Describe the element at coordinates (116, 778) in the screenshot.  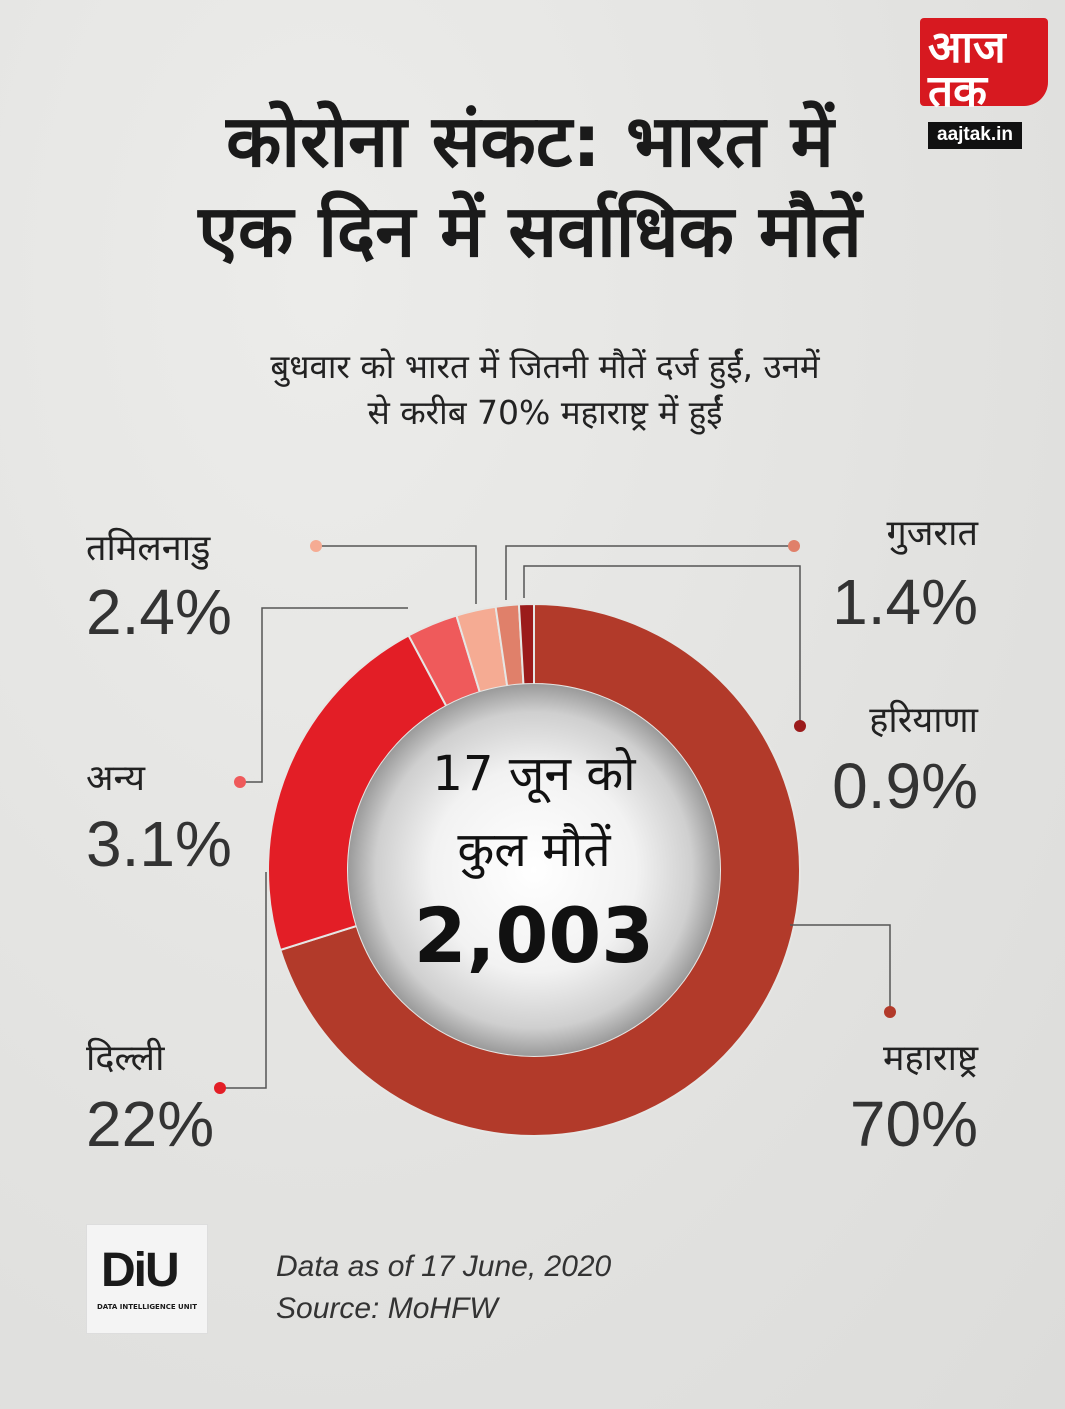
I see `label-name-others: अन्य` at that location.